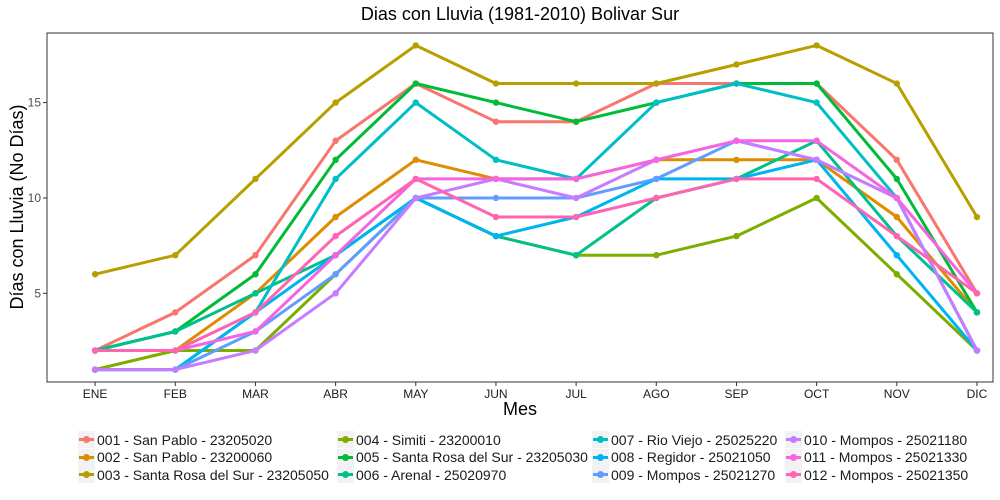 Image resolution: width=1000 pixels, height=500 pixels. Describe the element at coordinates (876, 439) in the screenshot. I see `legend-item: 010 - Mompos - 25021180` at that location.